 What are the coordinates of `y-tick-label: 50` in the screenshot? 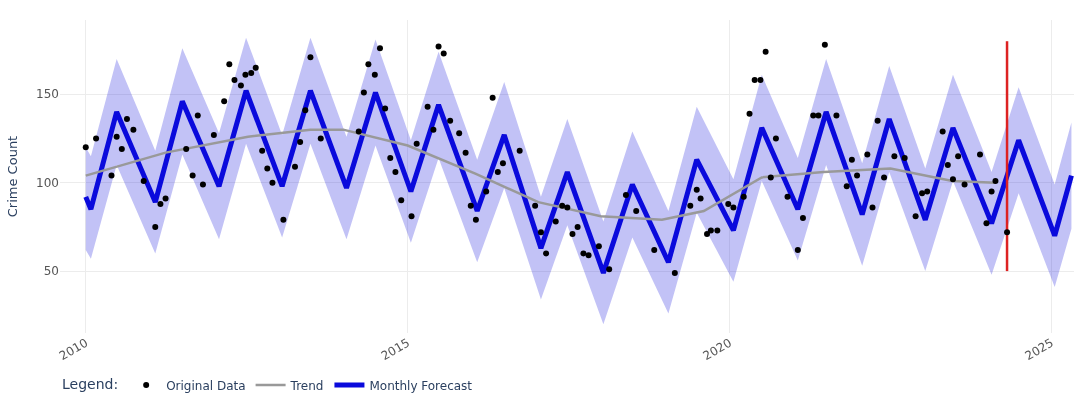 It's located at (51, 271).